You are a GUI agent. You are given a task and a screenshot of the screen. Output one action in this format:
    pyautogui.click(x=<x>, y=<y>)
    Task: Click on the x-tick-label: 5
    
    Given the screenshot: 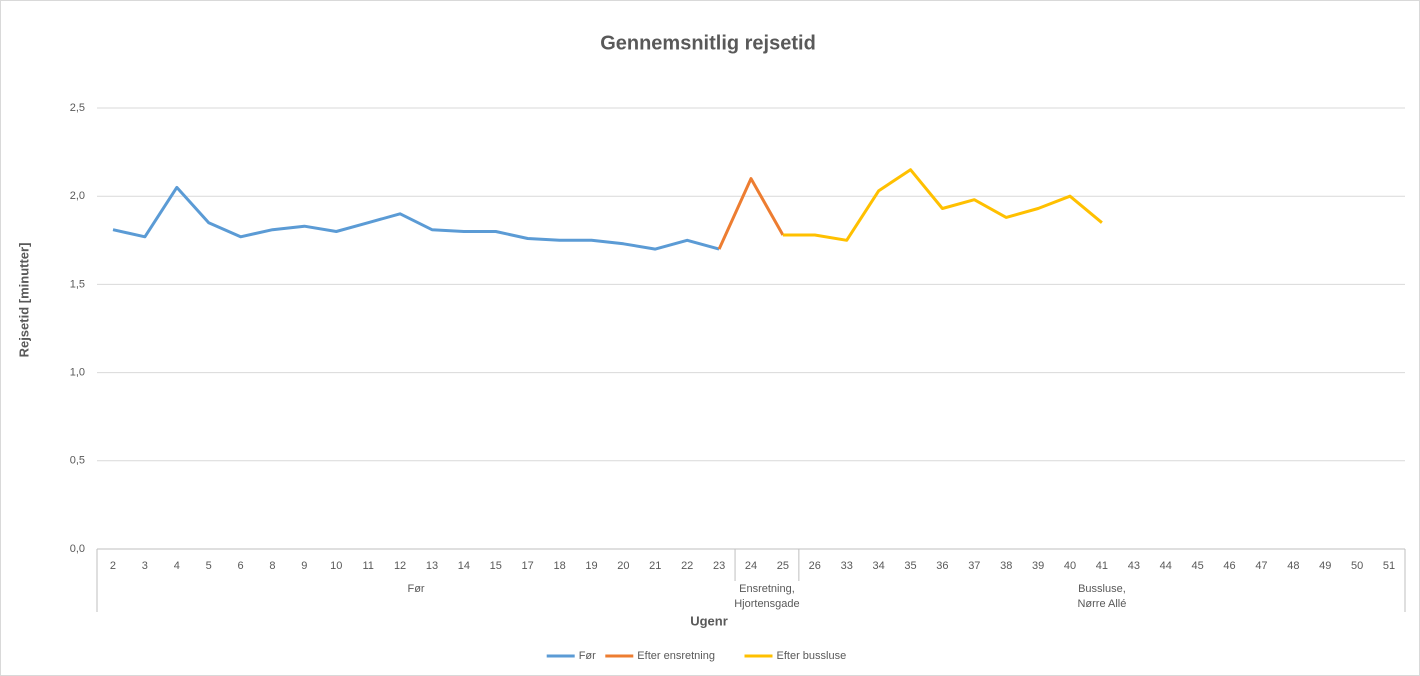 What is the action you would take?
    pyautogui.click(x=209, y=566)
    